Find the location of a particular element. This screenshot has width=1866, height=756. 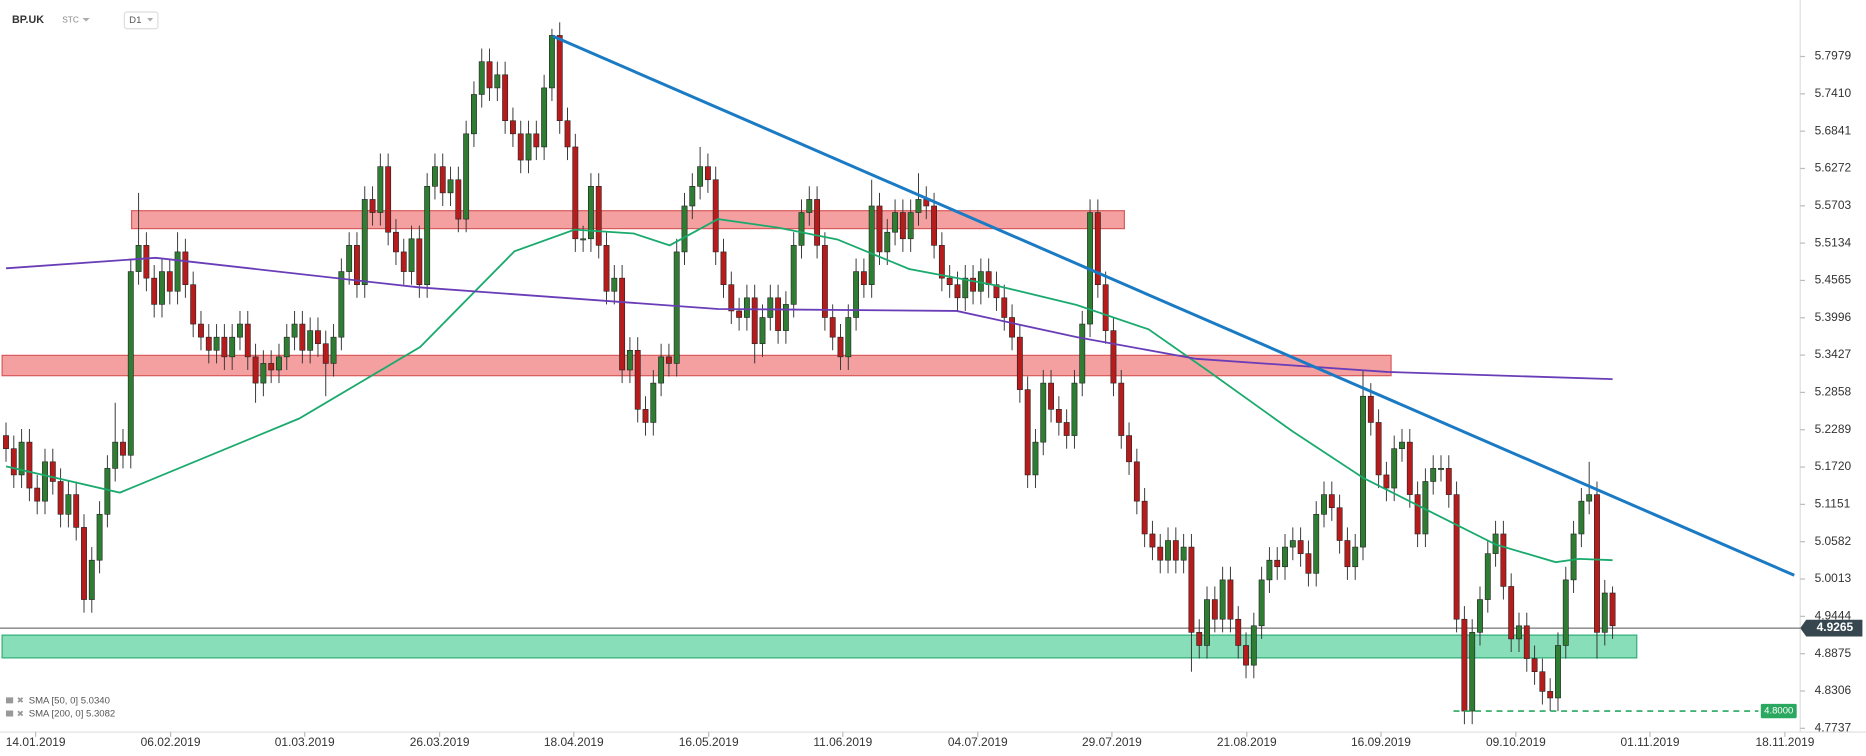

y-tick-label: 5.4565 is located at coordinates (1833, 280).